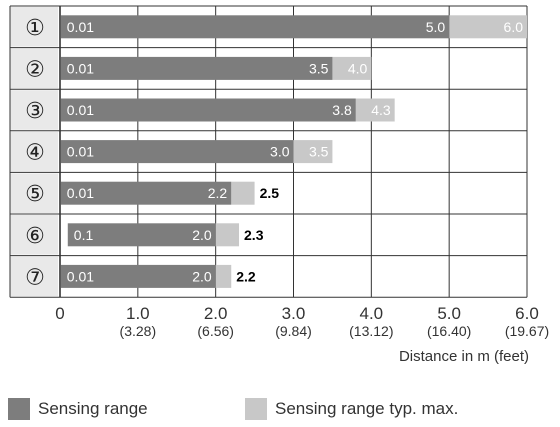 The width and height of the screenshot is (560, 427). Describe the element at coordinates (514, 27) in the screenshot. I see `bar-label-max: 6.0` at that location.